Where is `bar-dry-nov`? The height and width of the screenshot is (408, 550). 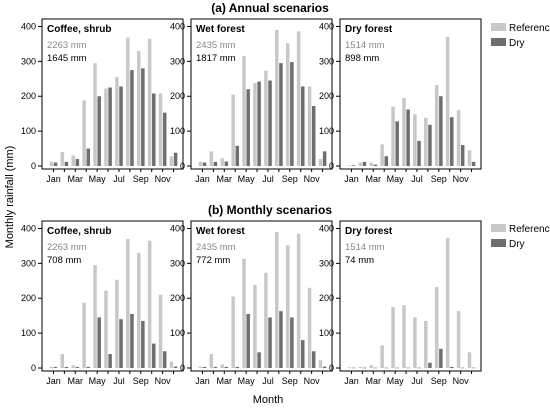
bar-dry-nov is located at coordinates (313, 359).